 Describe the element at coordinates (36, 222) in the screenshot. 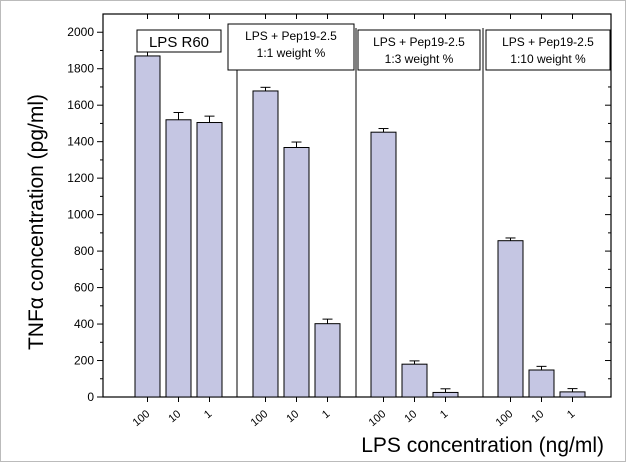

I see `y-axis-title: TNFα concentration (pg/ml)` at that location.